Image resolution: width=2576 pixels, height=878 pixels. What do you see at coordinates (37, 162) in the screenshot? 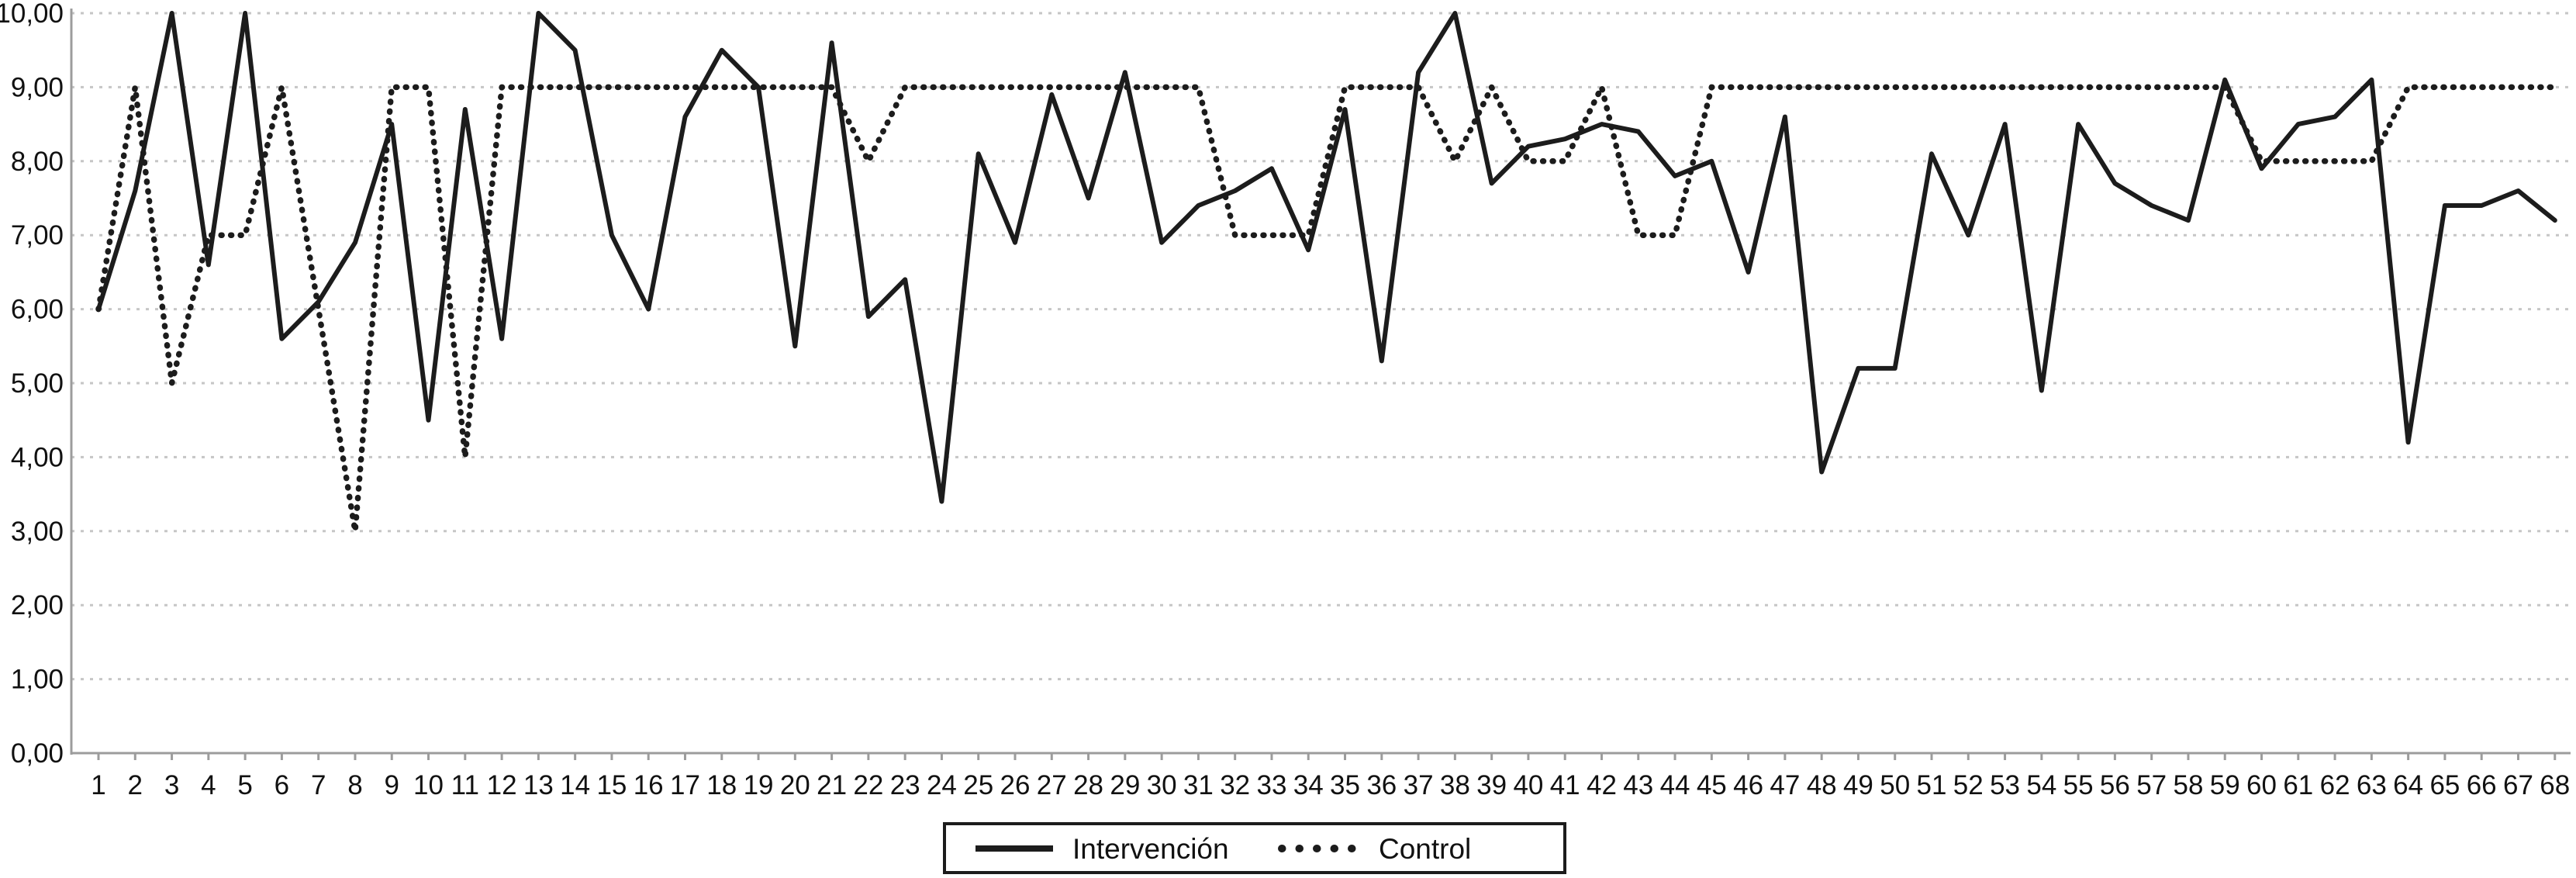
I see `y-tick-label: 8,00` at bounding box center [37, 162].